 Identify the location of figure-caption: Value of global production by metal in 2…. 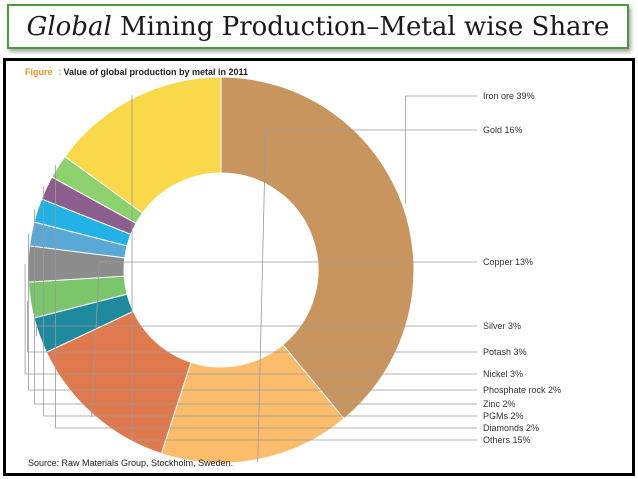
(156, 72).